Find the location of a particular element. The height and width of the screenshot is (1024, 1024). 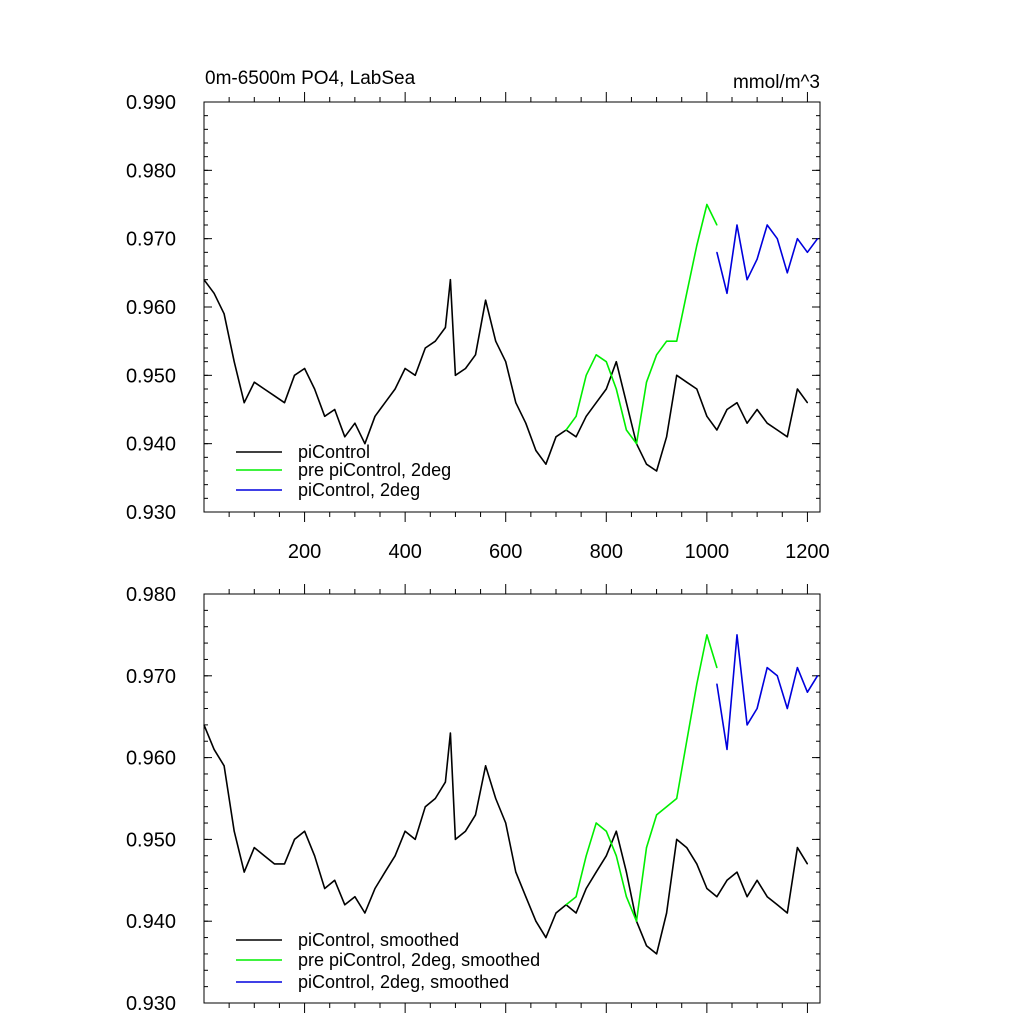

top-ytick-label: 0.960 is located at coordinates (151, 308).